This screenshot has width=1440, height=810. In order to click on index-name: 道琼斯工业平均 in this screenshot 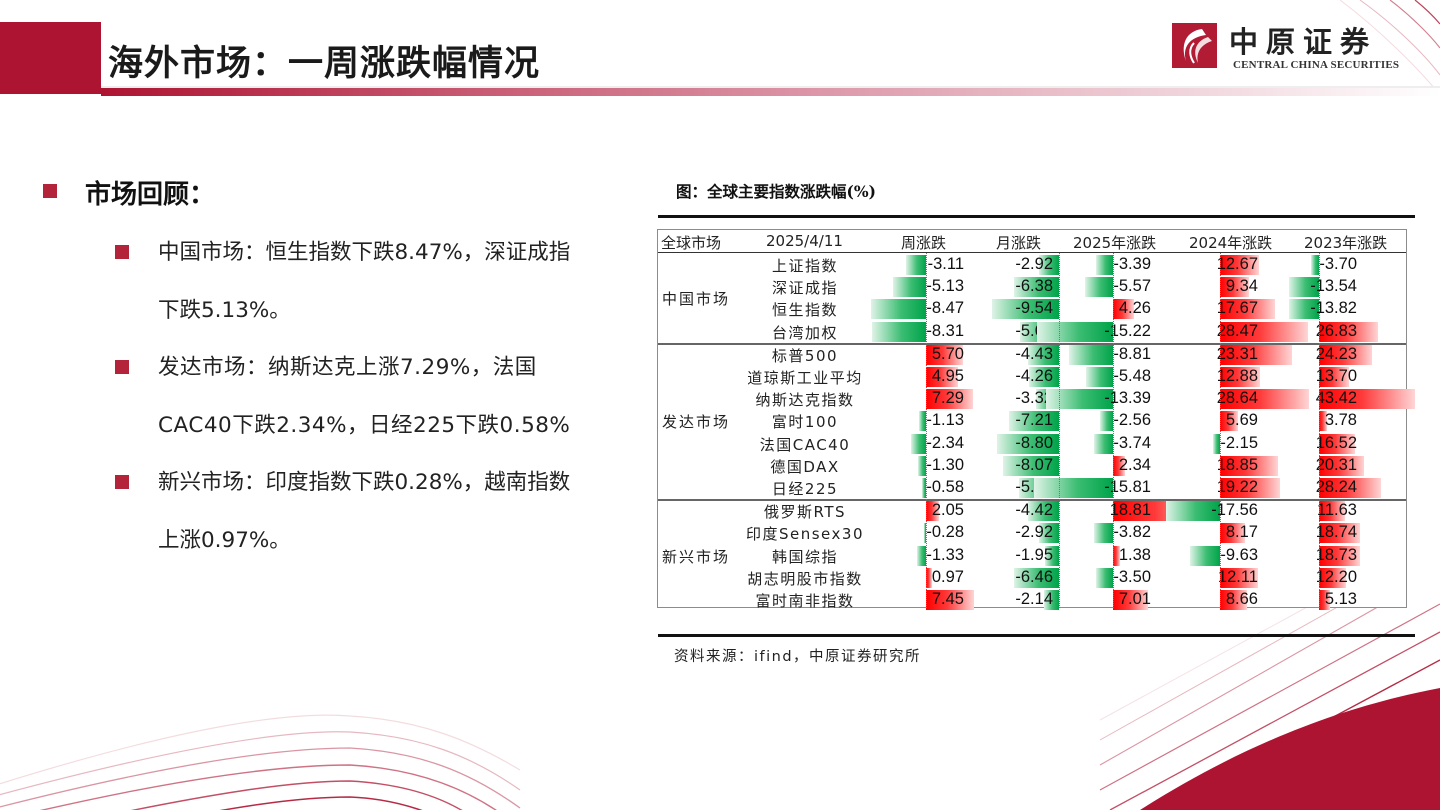, I will do `click(805, 377)`.